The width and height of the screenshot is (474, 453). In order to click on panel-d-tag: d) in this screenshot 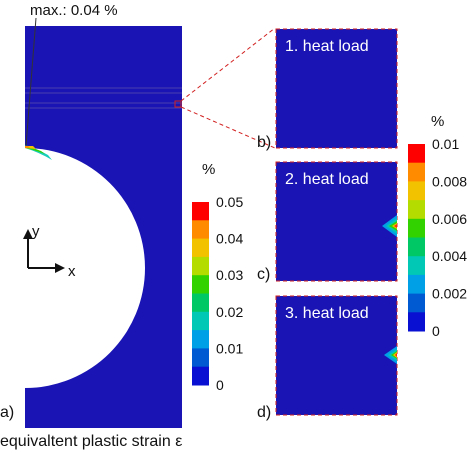, I will do `click(264, 412)`.